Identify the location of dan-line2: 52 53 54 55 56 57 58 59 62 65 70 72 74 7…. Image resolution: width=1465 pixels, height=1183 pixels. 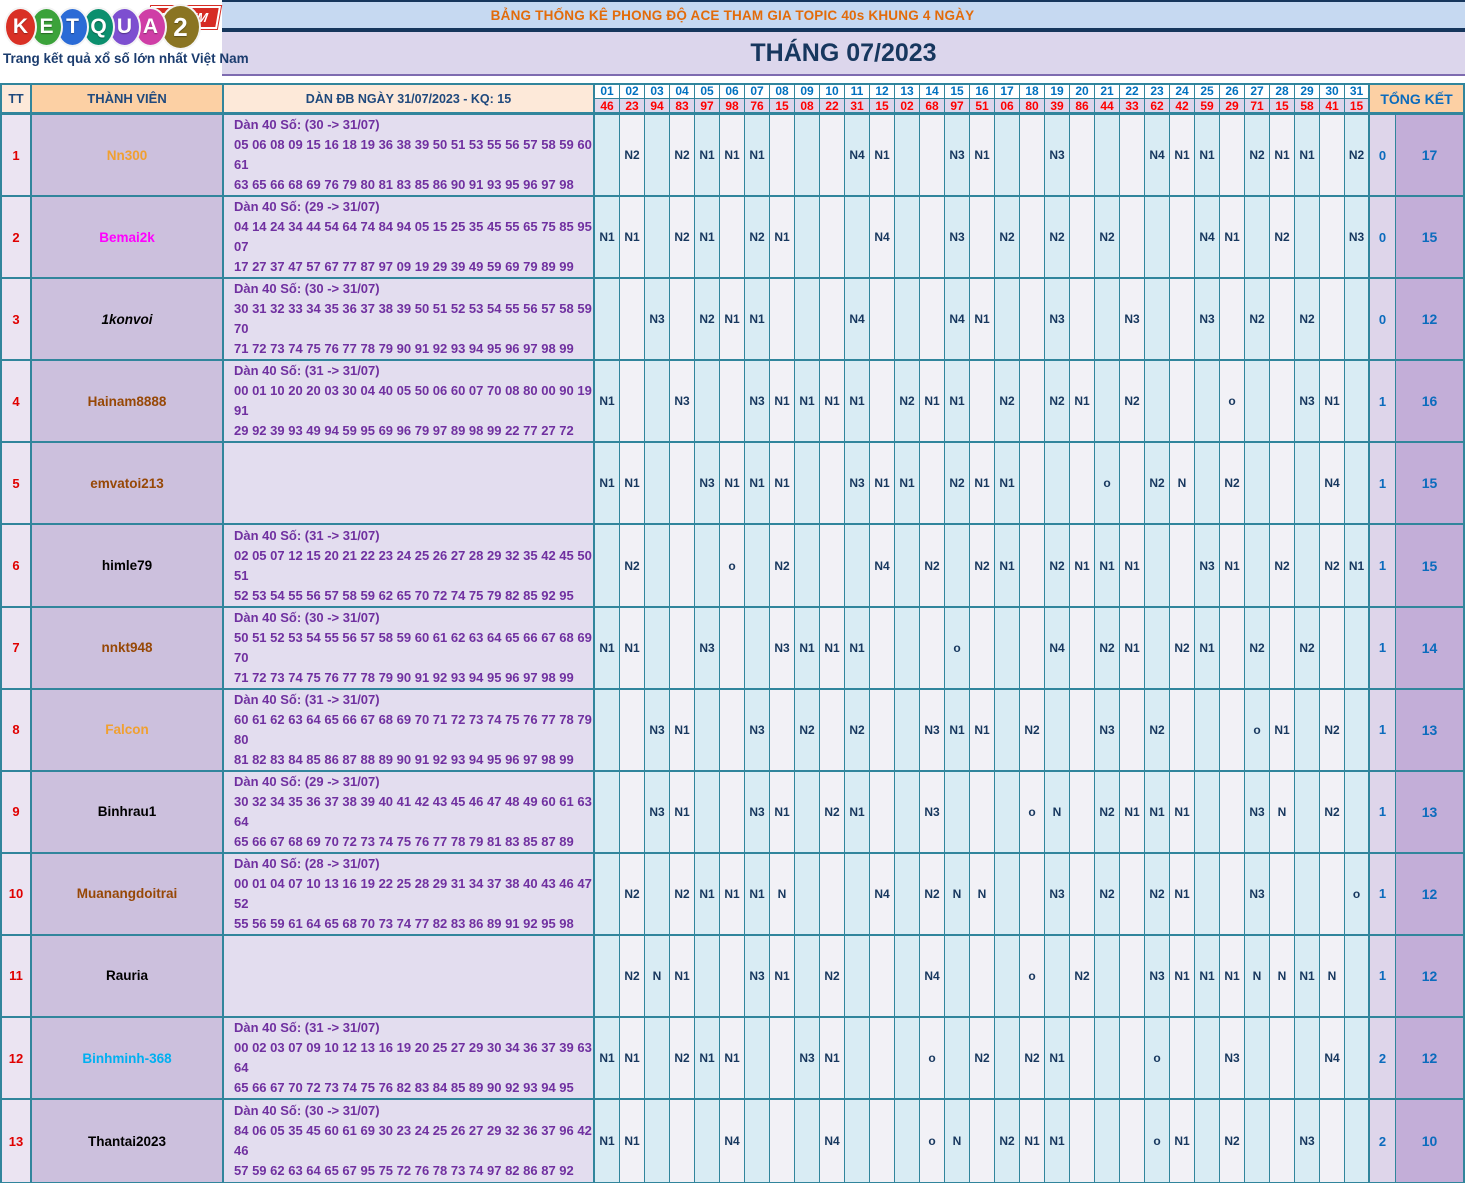
(404, 595).